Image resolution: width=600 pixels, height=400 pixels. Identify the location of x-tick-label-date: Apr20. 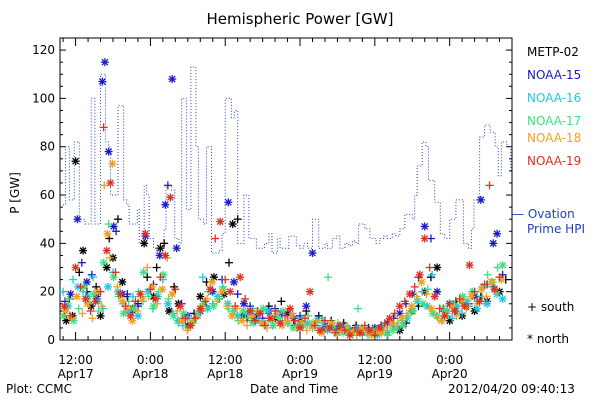
(450, 374).